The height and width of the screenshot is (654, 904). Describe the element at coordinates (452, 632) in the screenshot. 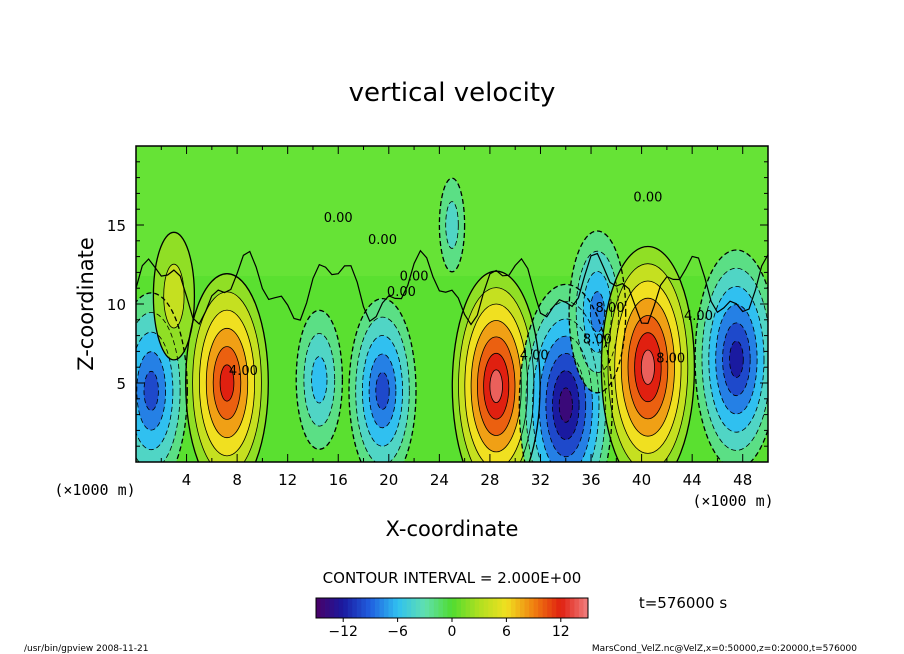

I see `colorbar-tick-label: 0` at that location.